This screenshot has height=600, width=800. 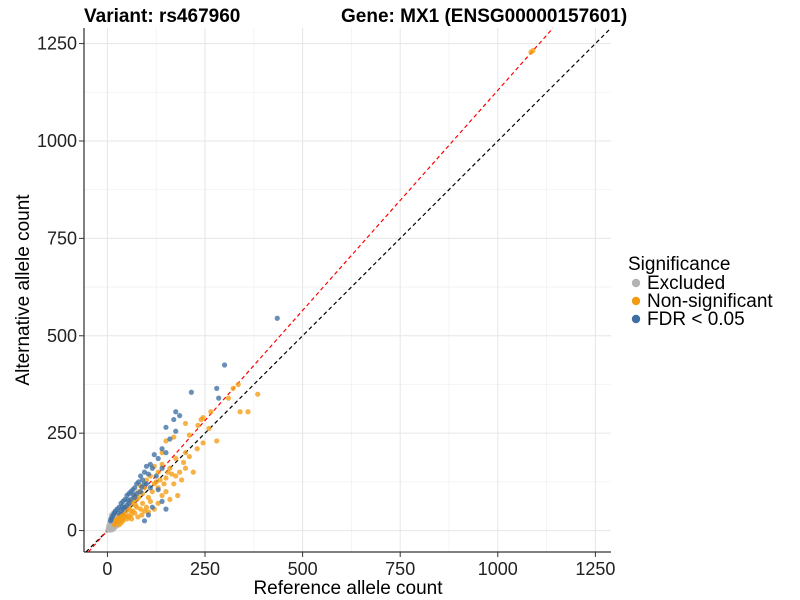 What do you see at coordinates (400, 569) in the screenshot?
I see `x-tick-label: 750` at bounding box center [400, 569].